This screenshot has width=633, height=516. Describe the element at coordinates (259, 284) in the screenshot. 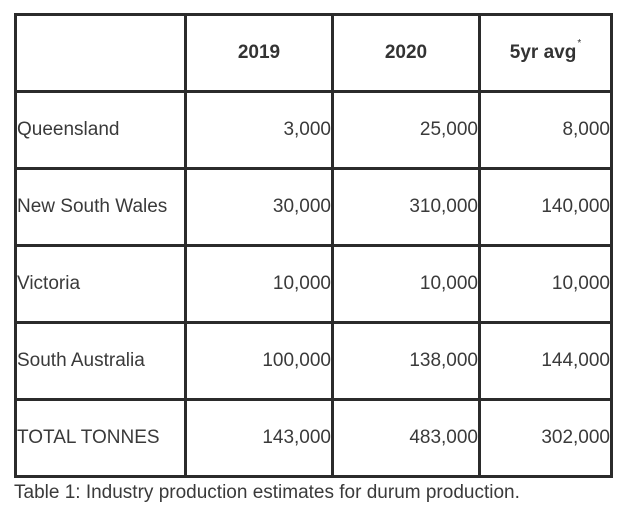

I see `cell-2019: 10,000` at that location.